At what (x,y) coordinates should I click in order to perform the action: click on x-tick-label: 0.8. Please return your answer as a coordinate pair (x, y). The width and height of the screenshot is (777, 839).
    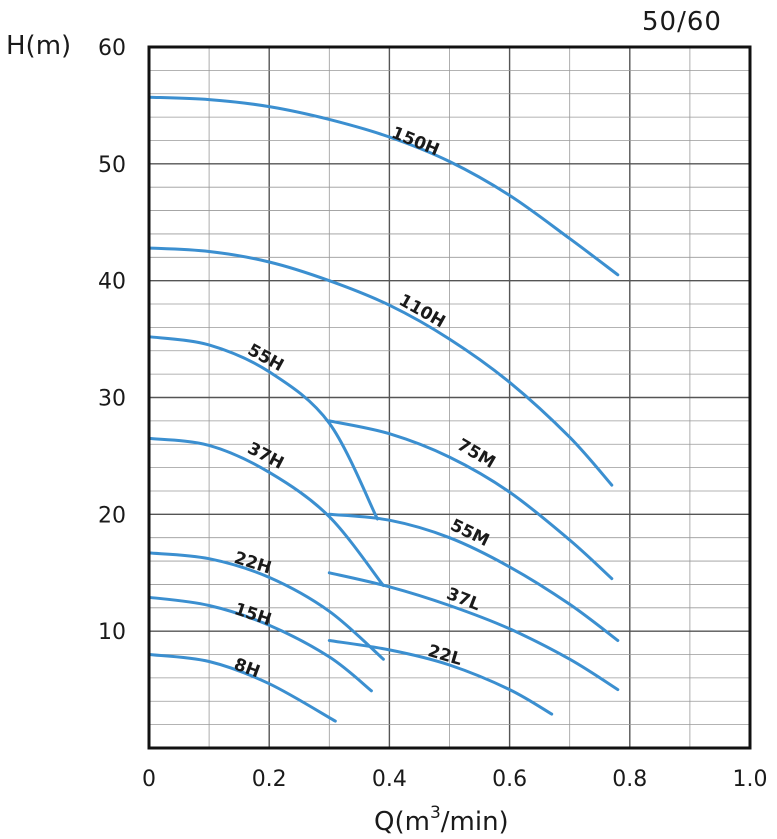
    Looking at the image, I should click on (629, 779).